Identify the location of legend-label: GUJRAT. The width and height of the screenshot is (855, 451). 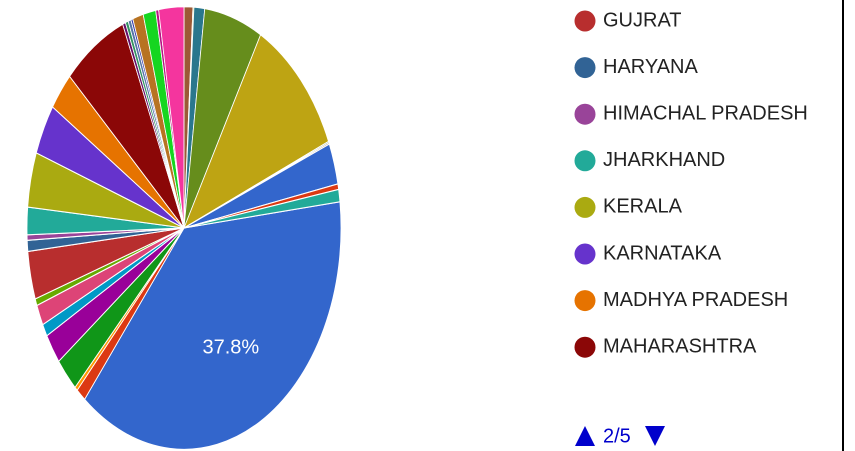
(642, 20).